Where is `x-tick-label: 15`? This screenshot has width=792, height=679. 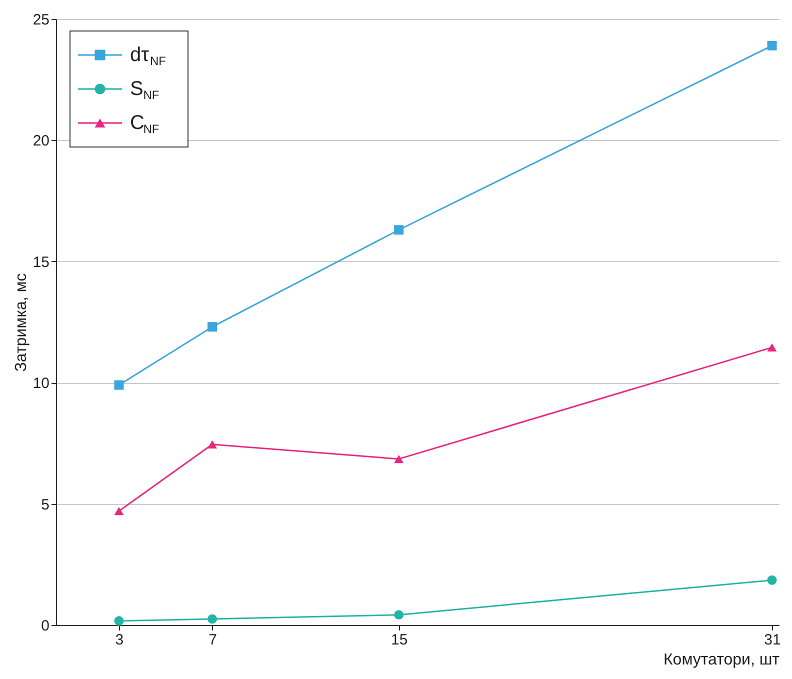
x-tick-label: 15 is located at coordinates (399, 640).